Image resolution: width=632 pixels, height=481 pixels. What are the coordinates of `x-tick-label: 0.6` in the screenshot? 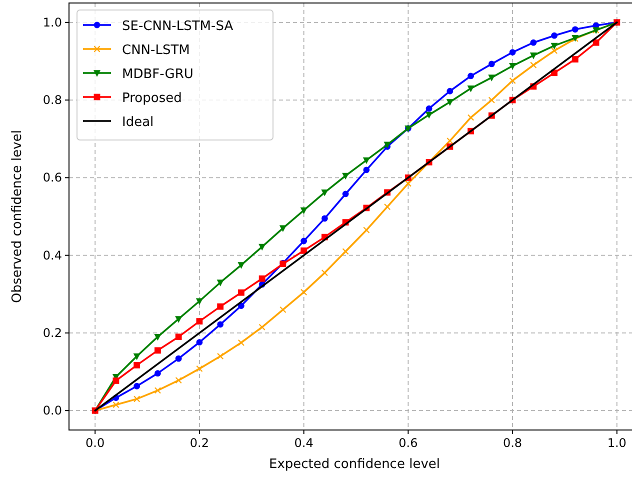 It's located at (408, 443).